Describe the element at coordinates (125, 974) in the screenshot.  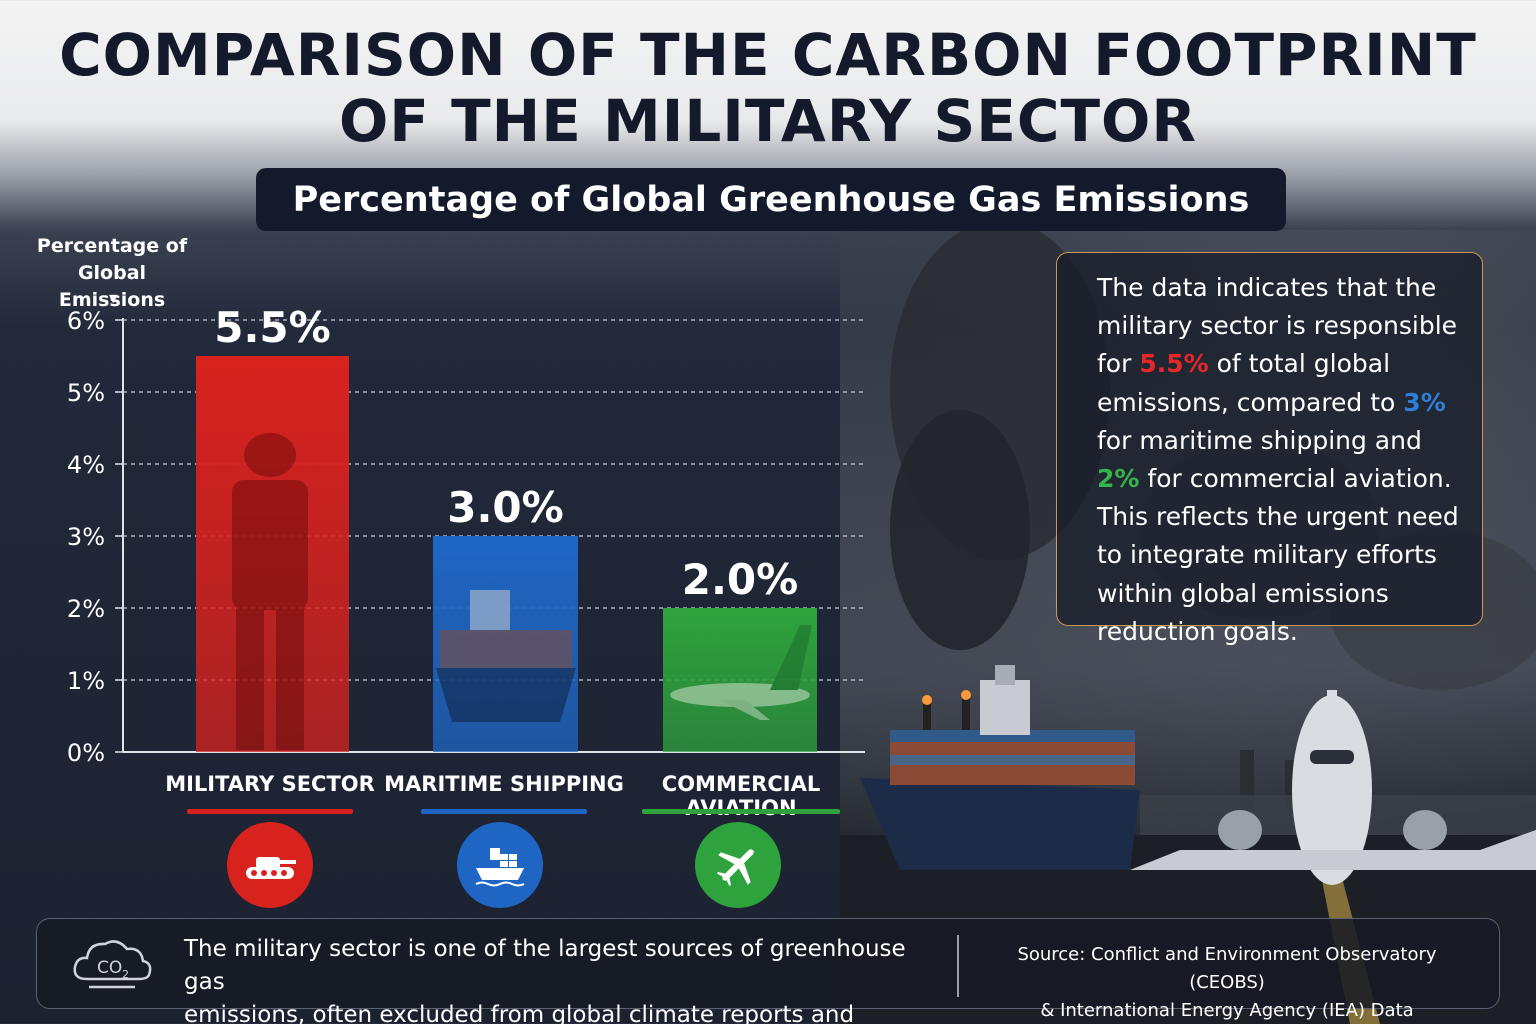
I see `co2-subscript: 2` at that location.